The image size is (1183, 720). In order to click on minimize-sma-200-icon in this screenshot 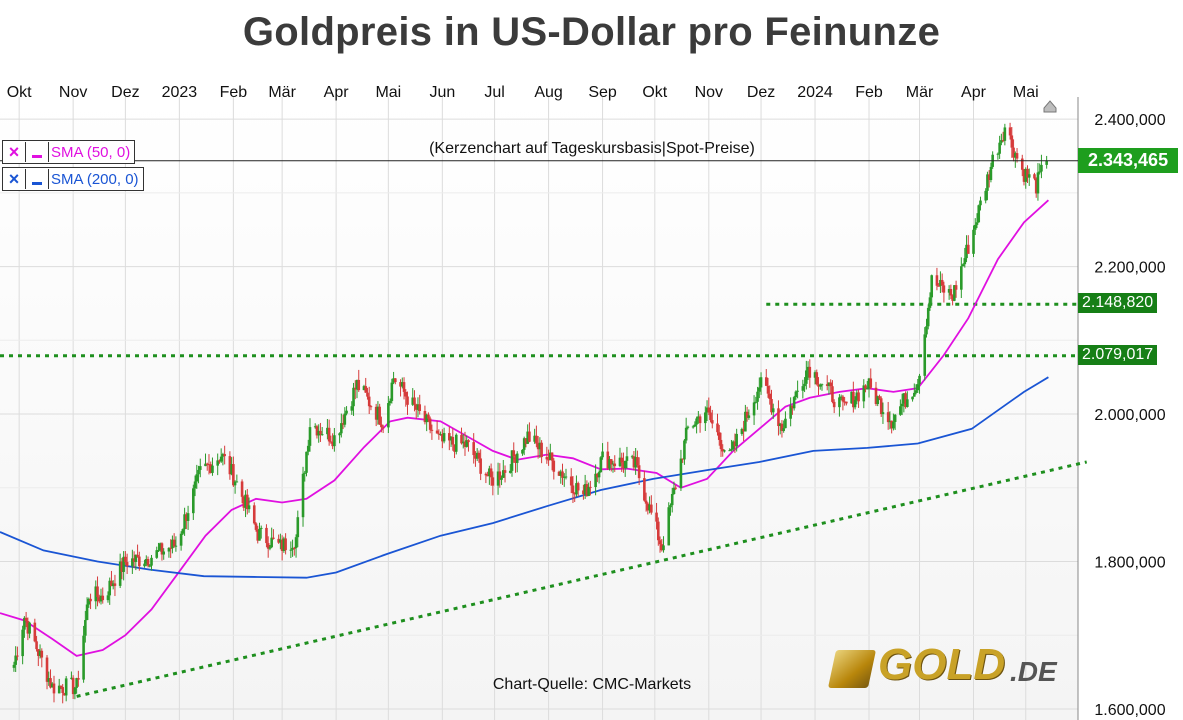, I will do `click(37, 179)`.